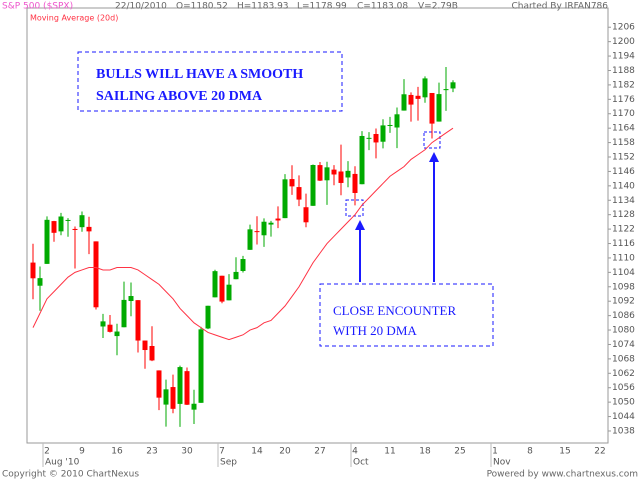 The width and height of the screenshot is (640, 480). Describe the element at coordinates (37, 7) in the screenshot. I see `chart-title: S&P 500 ($SPX)` at that location.